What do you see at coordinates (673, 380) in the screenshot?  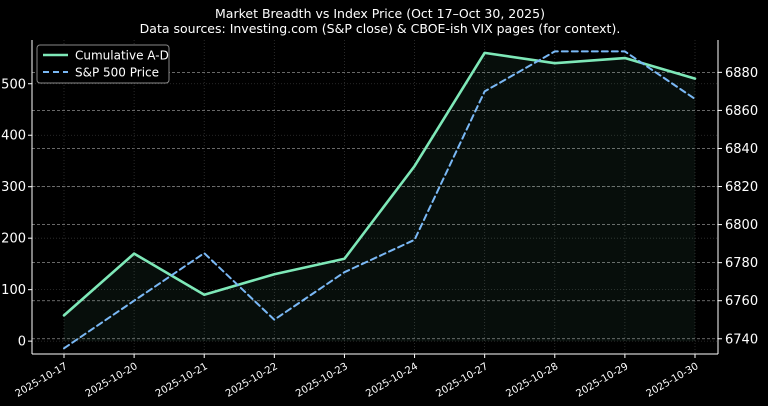 I see `x-tick-label: 2025-10-30` at bounding box center [673, 380].